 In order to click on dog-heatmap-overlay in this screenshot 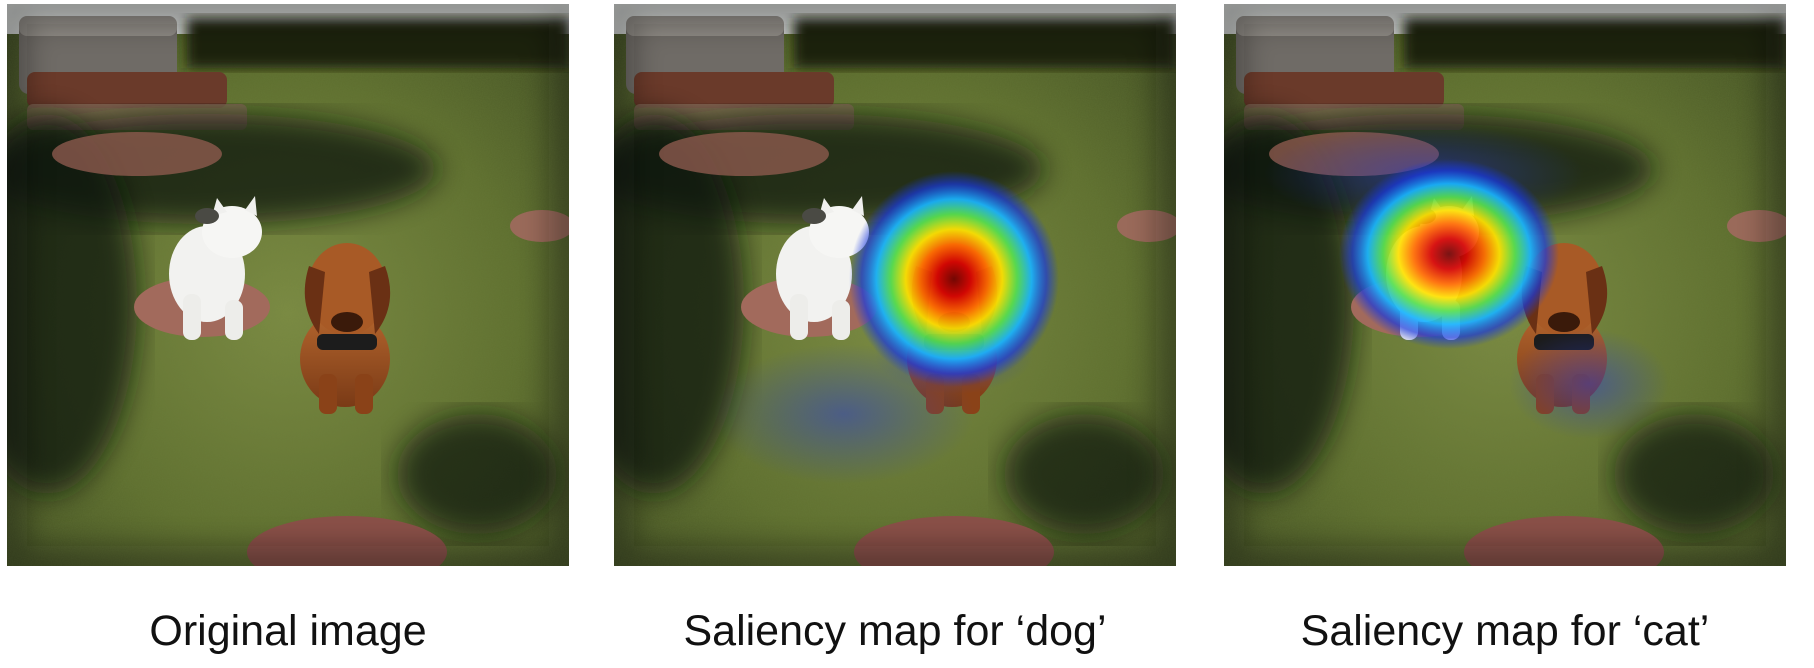, I will do `click(886, 327)`.